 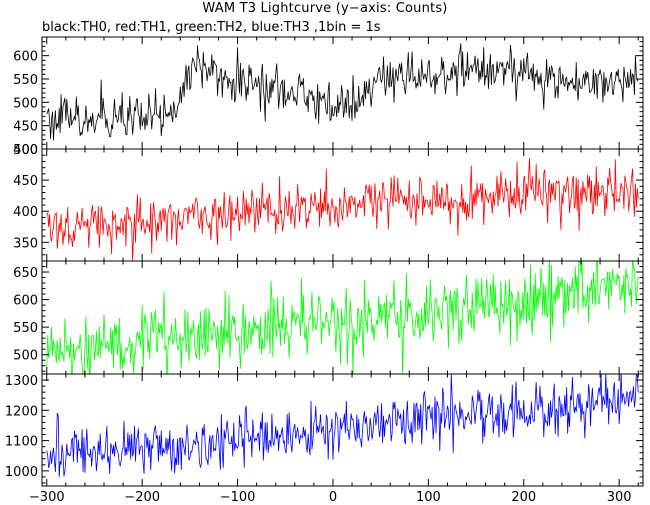 I want to click on y-tick-label-550-panel-1: 550, so click(x=25, y=80).